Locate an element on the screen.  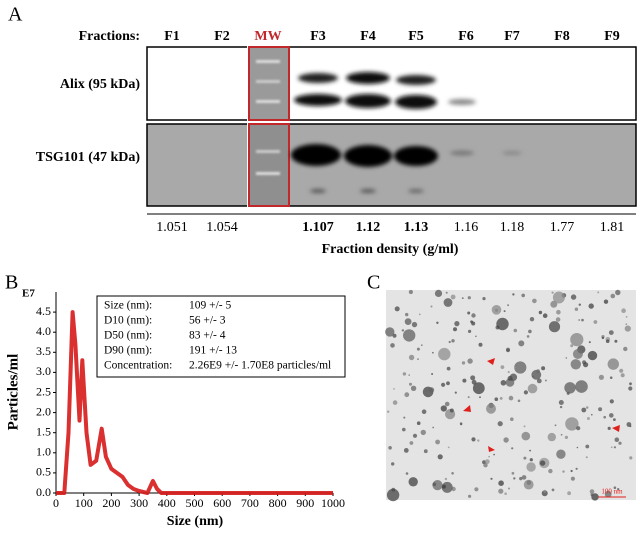
stats-box is located at coordinates (221, 336).